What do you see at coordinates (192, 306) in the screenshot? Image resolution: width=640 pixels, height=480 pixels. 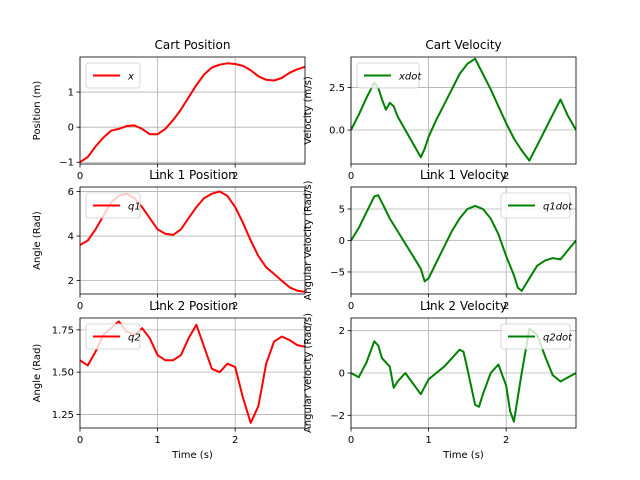 I see `chart-title: Link 2 Position` at bounding box center [192, 306].